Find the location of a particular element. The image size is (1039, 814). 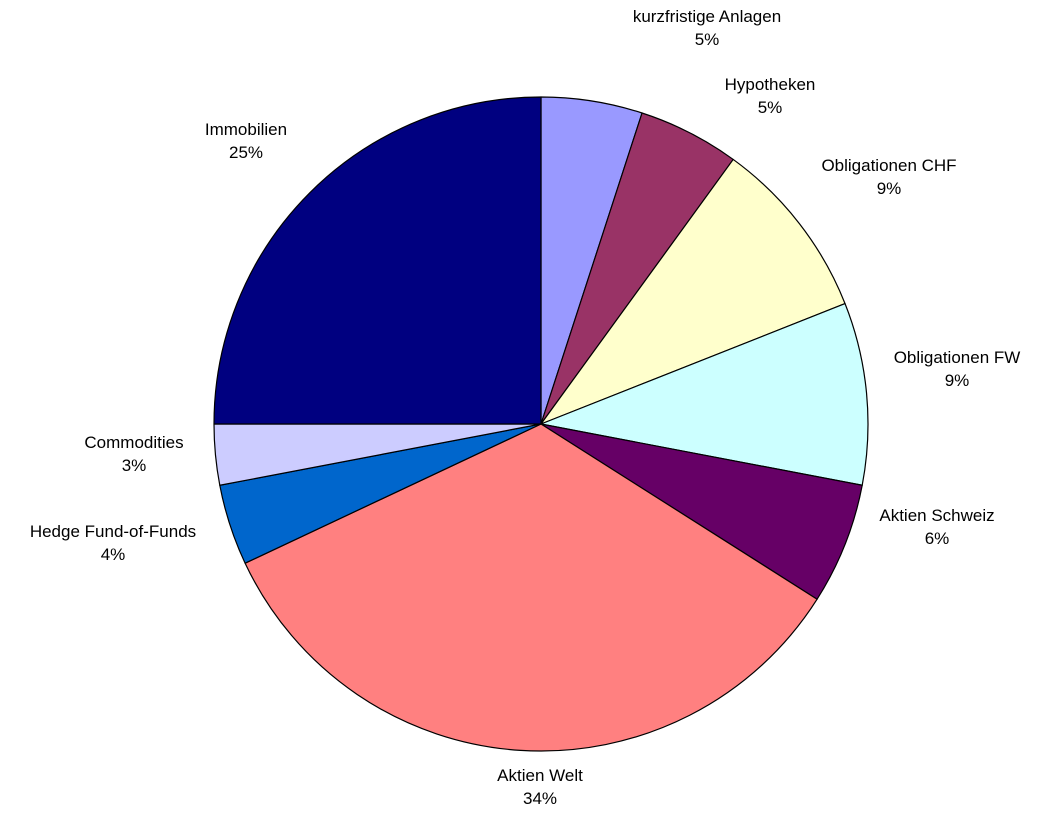

slice-label-immobilien: Immobilien 25% is located at coordinates (246, 141).